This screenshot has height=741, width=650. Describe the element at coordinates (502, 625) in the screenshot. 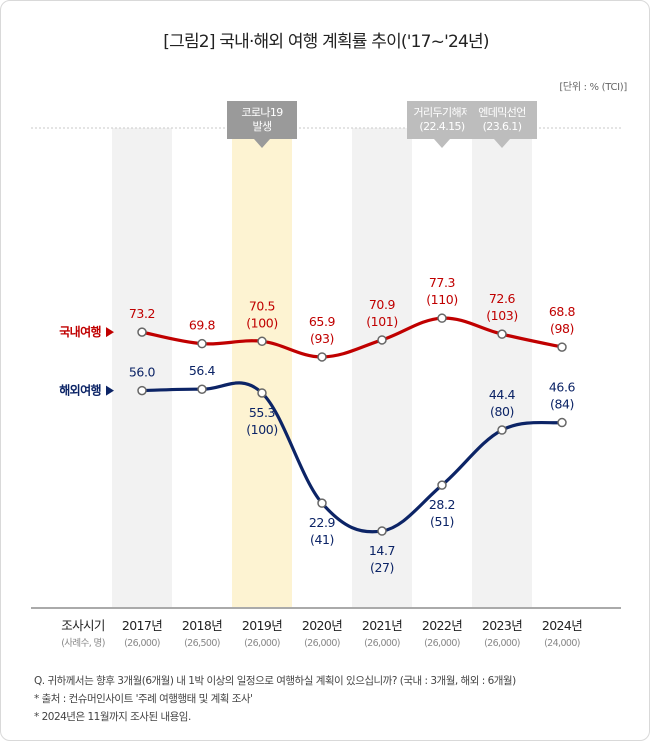

I see `x-tick-label: 2023년` at that location.